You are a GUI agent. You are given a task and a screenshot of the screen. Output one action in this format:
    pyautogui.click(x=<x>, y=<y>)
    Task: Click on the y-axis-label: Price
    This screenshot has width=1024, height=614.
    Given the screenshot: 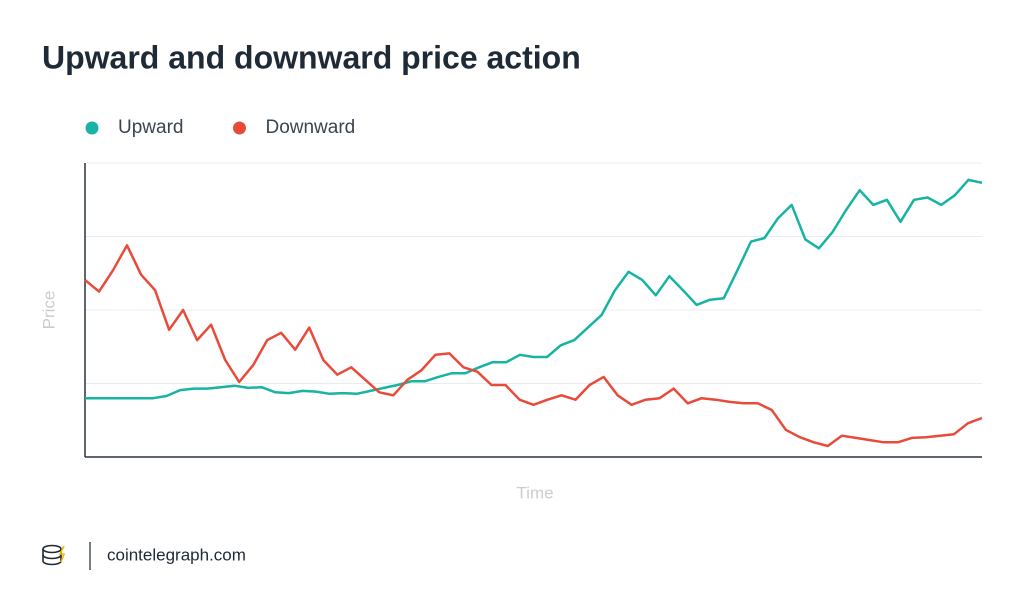 What is the action you would take?
    pyautogui.click(x=48, y=310)
    